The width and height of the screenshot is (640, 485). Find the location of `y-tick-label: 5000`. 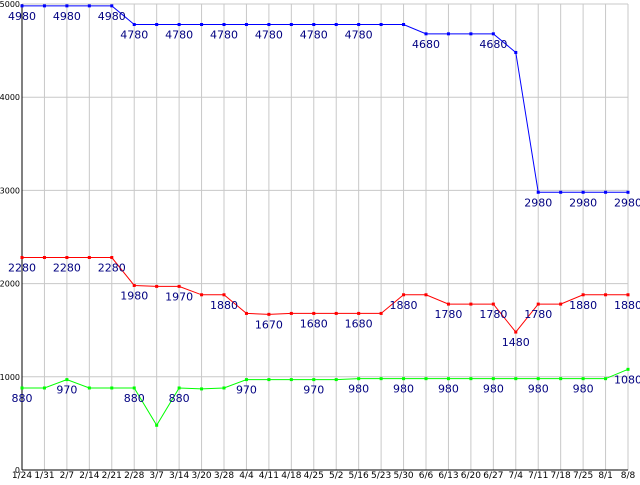

y-tick-label: 5000 is located at coordinates (10, 4).